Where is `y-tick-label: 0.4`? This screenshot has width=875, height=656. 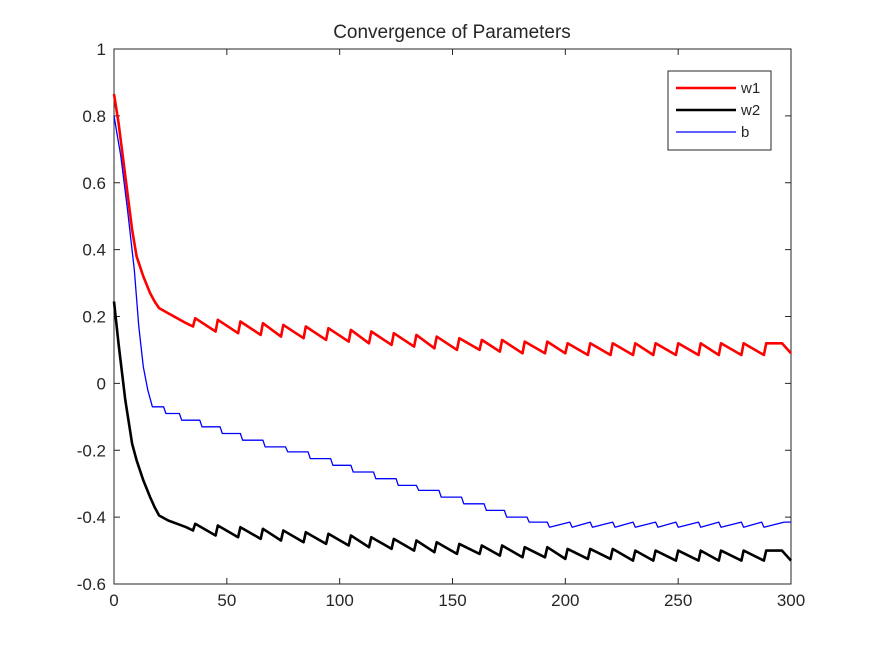
y-tick-label: 0.4 is located at coordinates (94, 250).